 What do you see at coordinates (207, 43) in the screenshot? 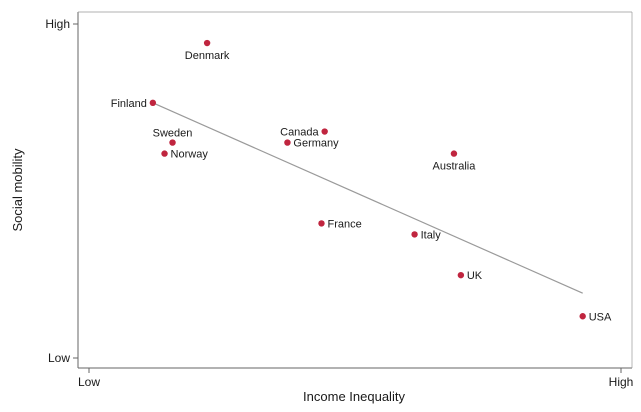
I see `data-point-denmark` at bounding box center [207, 43].